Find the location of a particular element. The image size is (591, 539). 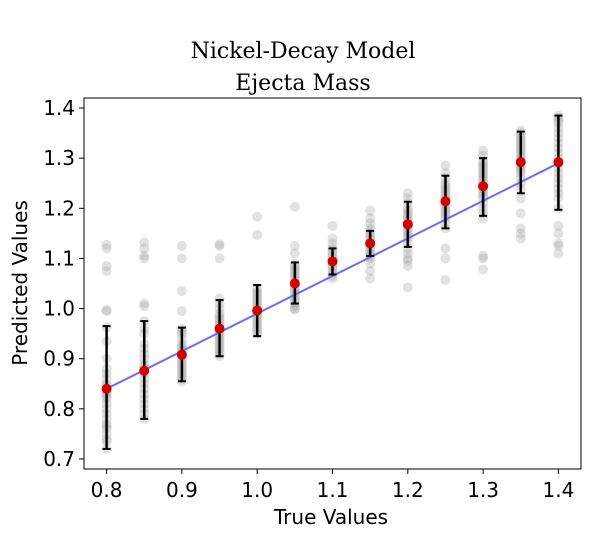

y-tick-label: 1.2 is located at coordinates (59, 208).